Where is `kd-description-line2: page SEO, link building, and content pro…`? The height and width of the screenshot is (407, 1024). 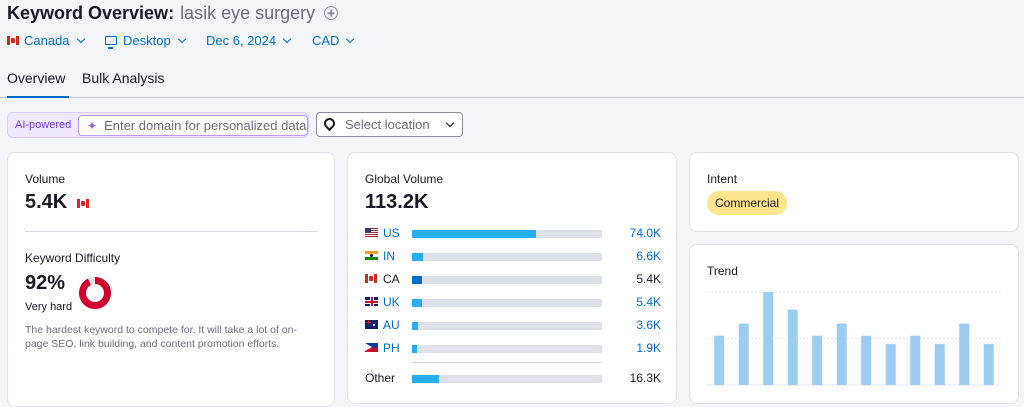 kd-description-line2: page SEO, link building, and content pro… is located at coordinates (152, 344).